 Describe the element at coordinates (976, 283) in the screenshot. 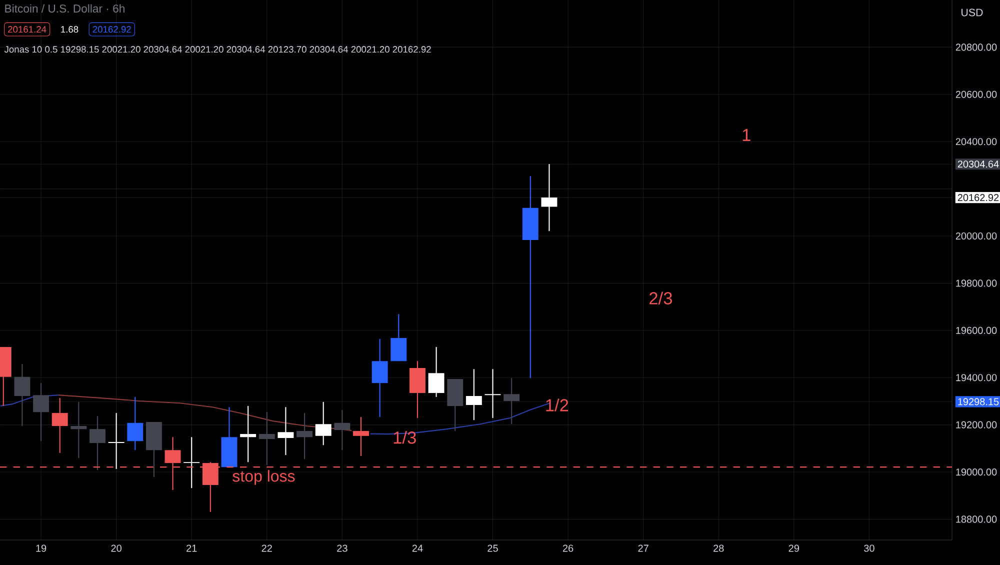

I see `y-tick-label: 19800.00` at that location.